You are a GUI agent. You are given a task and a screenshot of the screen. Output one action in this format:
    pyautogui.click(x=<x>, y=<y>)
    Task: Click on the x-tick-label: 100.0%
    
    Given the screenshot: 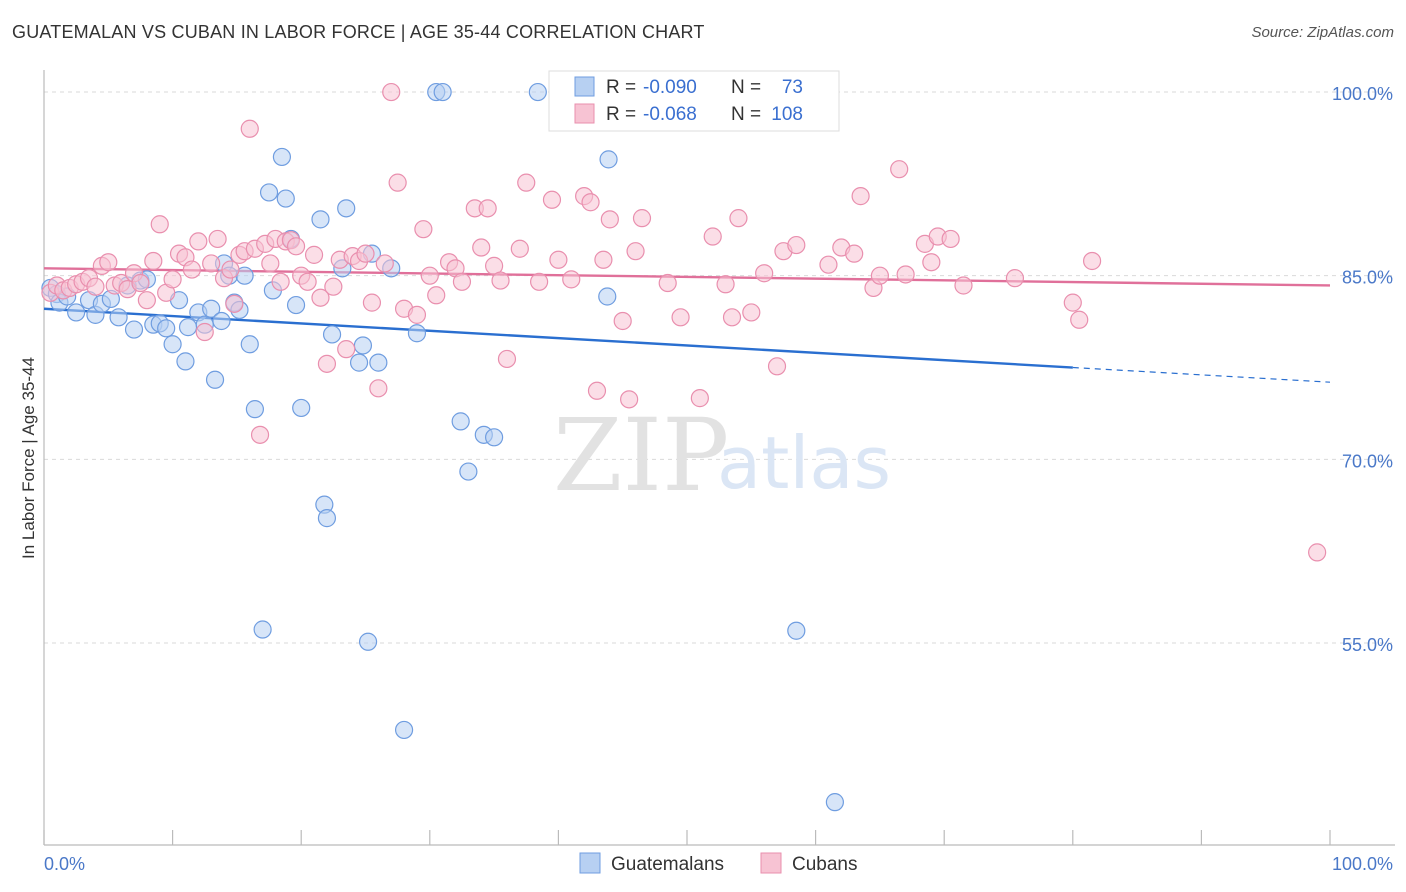 What is the action you would take?
    pyautogui.click(x=1362, y=864)
    